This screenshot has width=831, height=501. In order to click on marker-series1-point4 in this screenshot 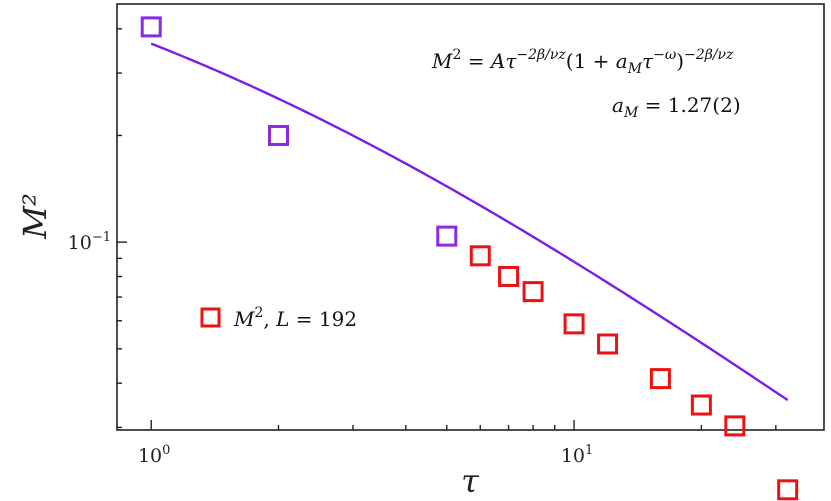, I will do `click(608, 344)`.